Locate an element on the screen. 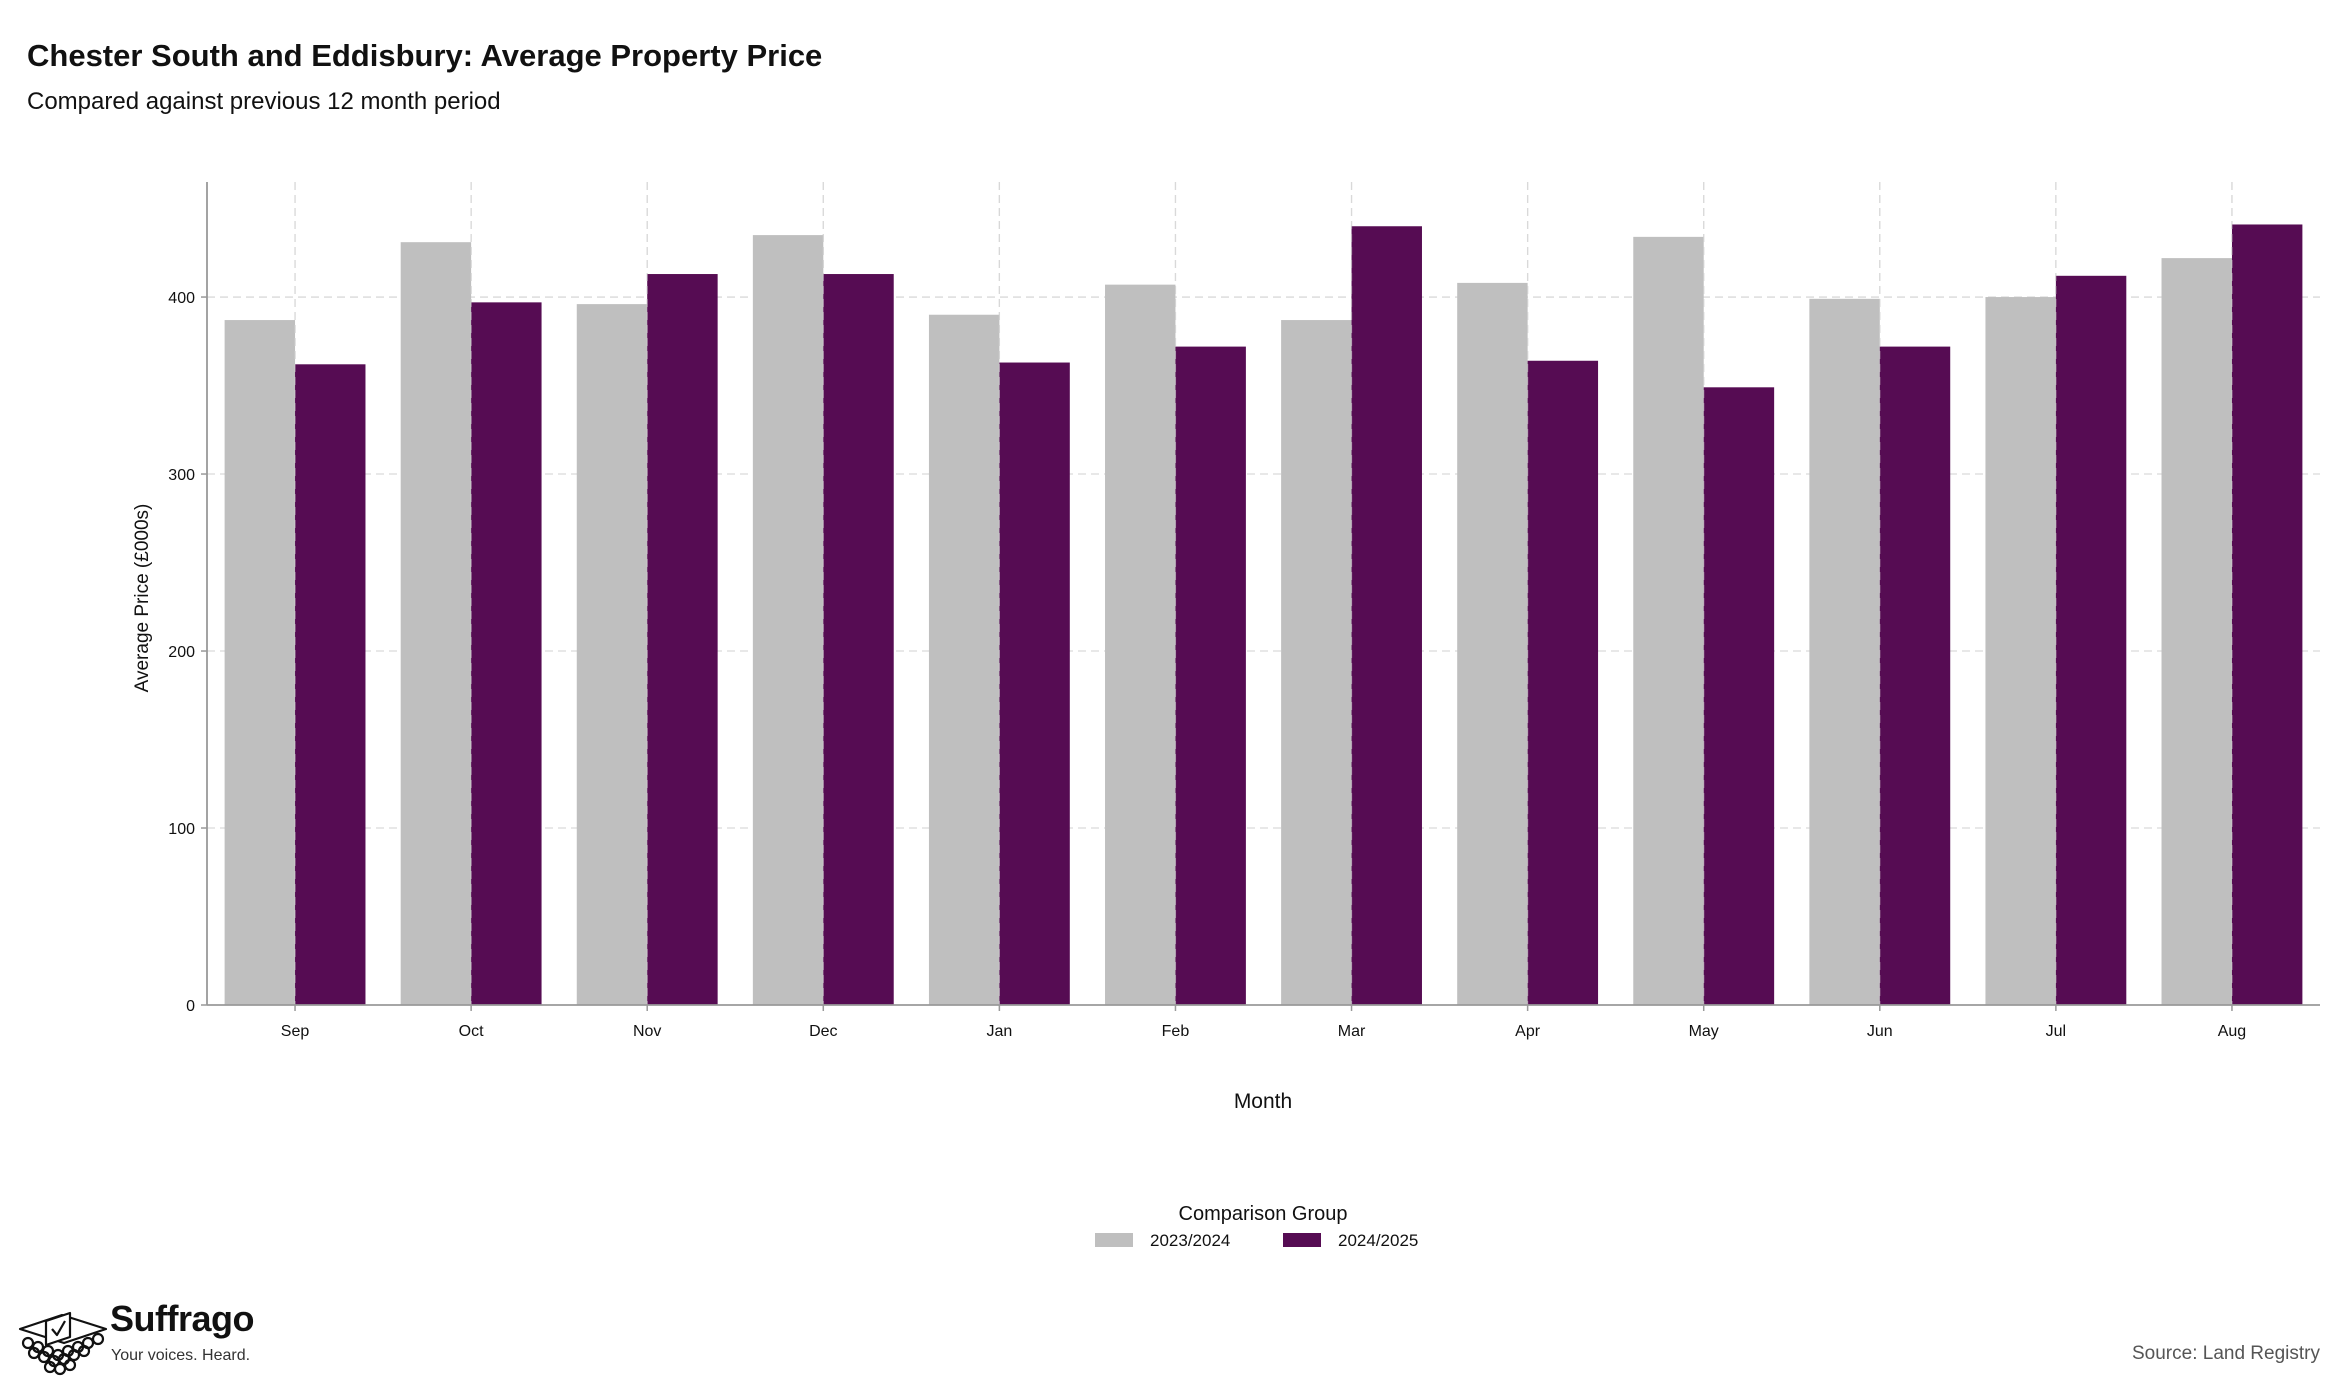 The width and height of the screenshot is (2334, 1388). bar-2024-2025-feb is located at coordinates (1210, 676).